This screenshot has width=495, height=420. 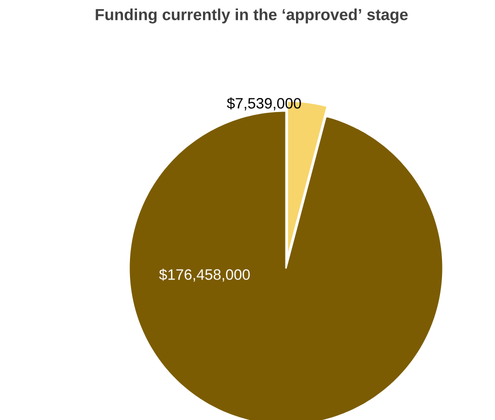 I want to click on data-label: $176,458,000, so click(x=204, y=275).